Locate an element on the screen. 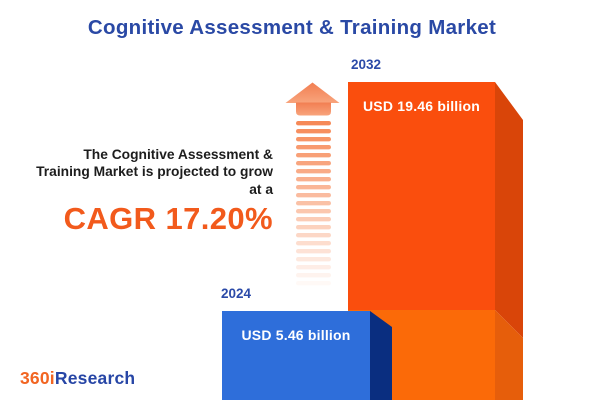 The height and width of the screenshot is (400, 600). arrow-trail is located at coordinates (313, 203).